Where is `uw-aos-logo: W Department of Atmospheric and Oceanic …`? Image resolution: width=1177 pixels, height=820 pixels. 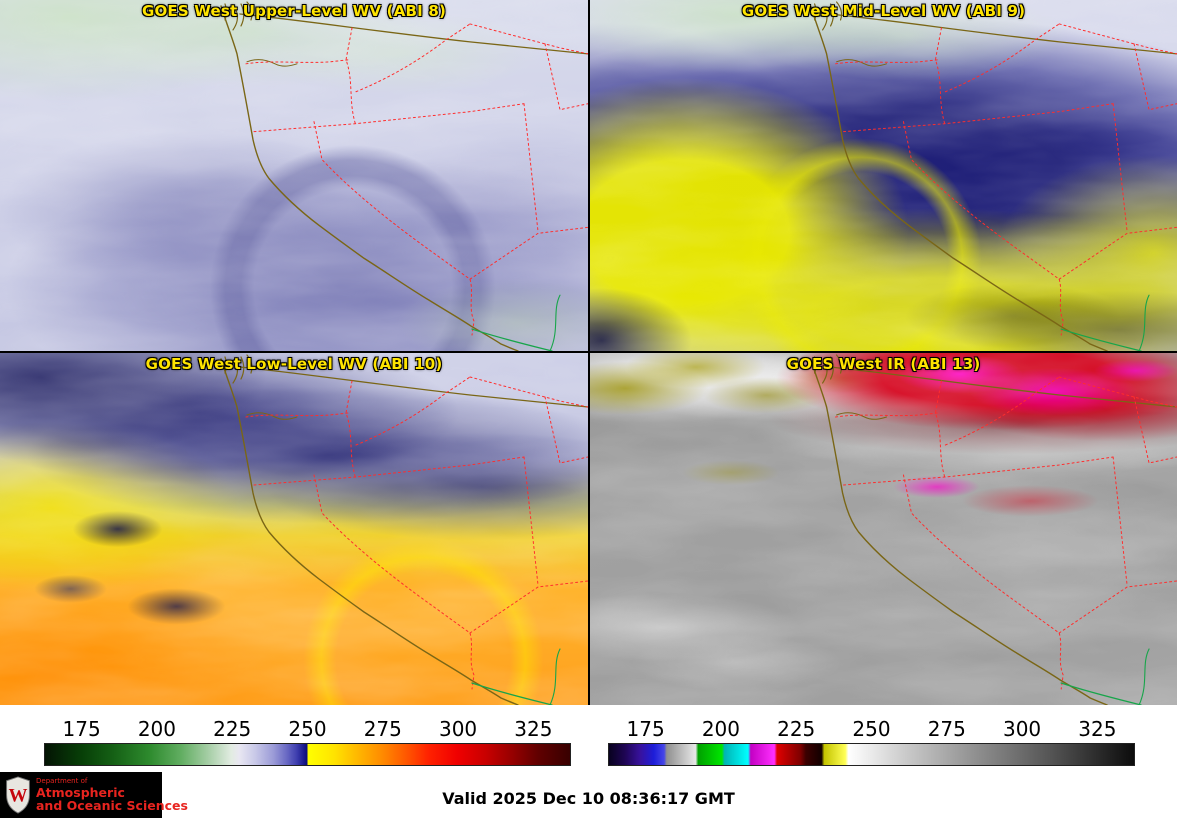 uw-aos-logo: W Department of Atmospheric and Oceanic … is located at coordinates (94, 795).